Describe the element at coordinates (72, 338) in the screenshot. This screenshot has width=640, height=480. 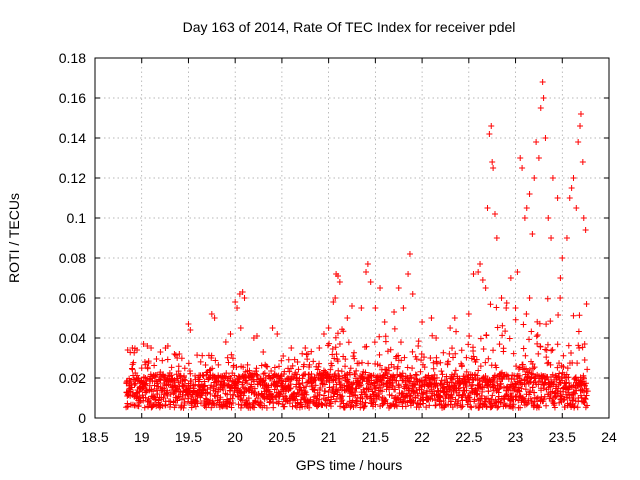
I see `y-tick-label: 0.04` at that location.